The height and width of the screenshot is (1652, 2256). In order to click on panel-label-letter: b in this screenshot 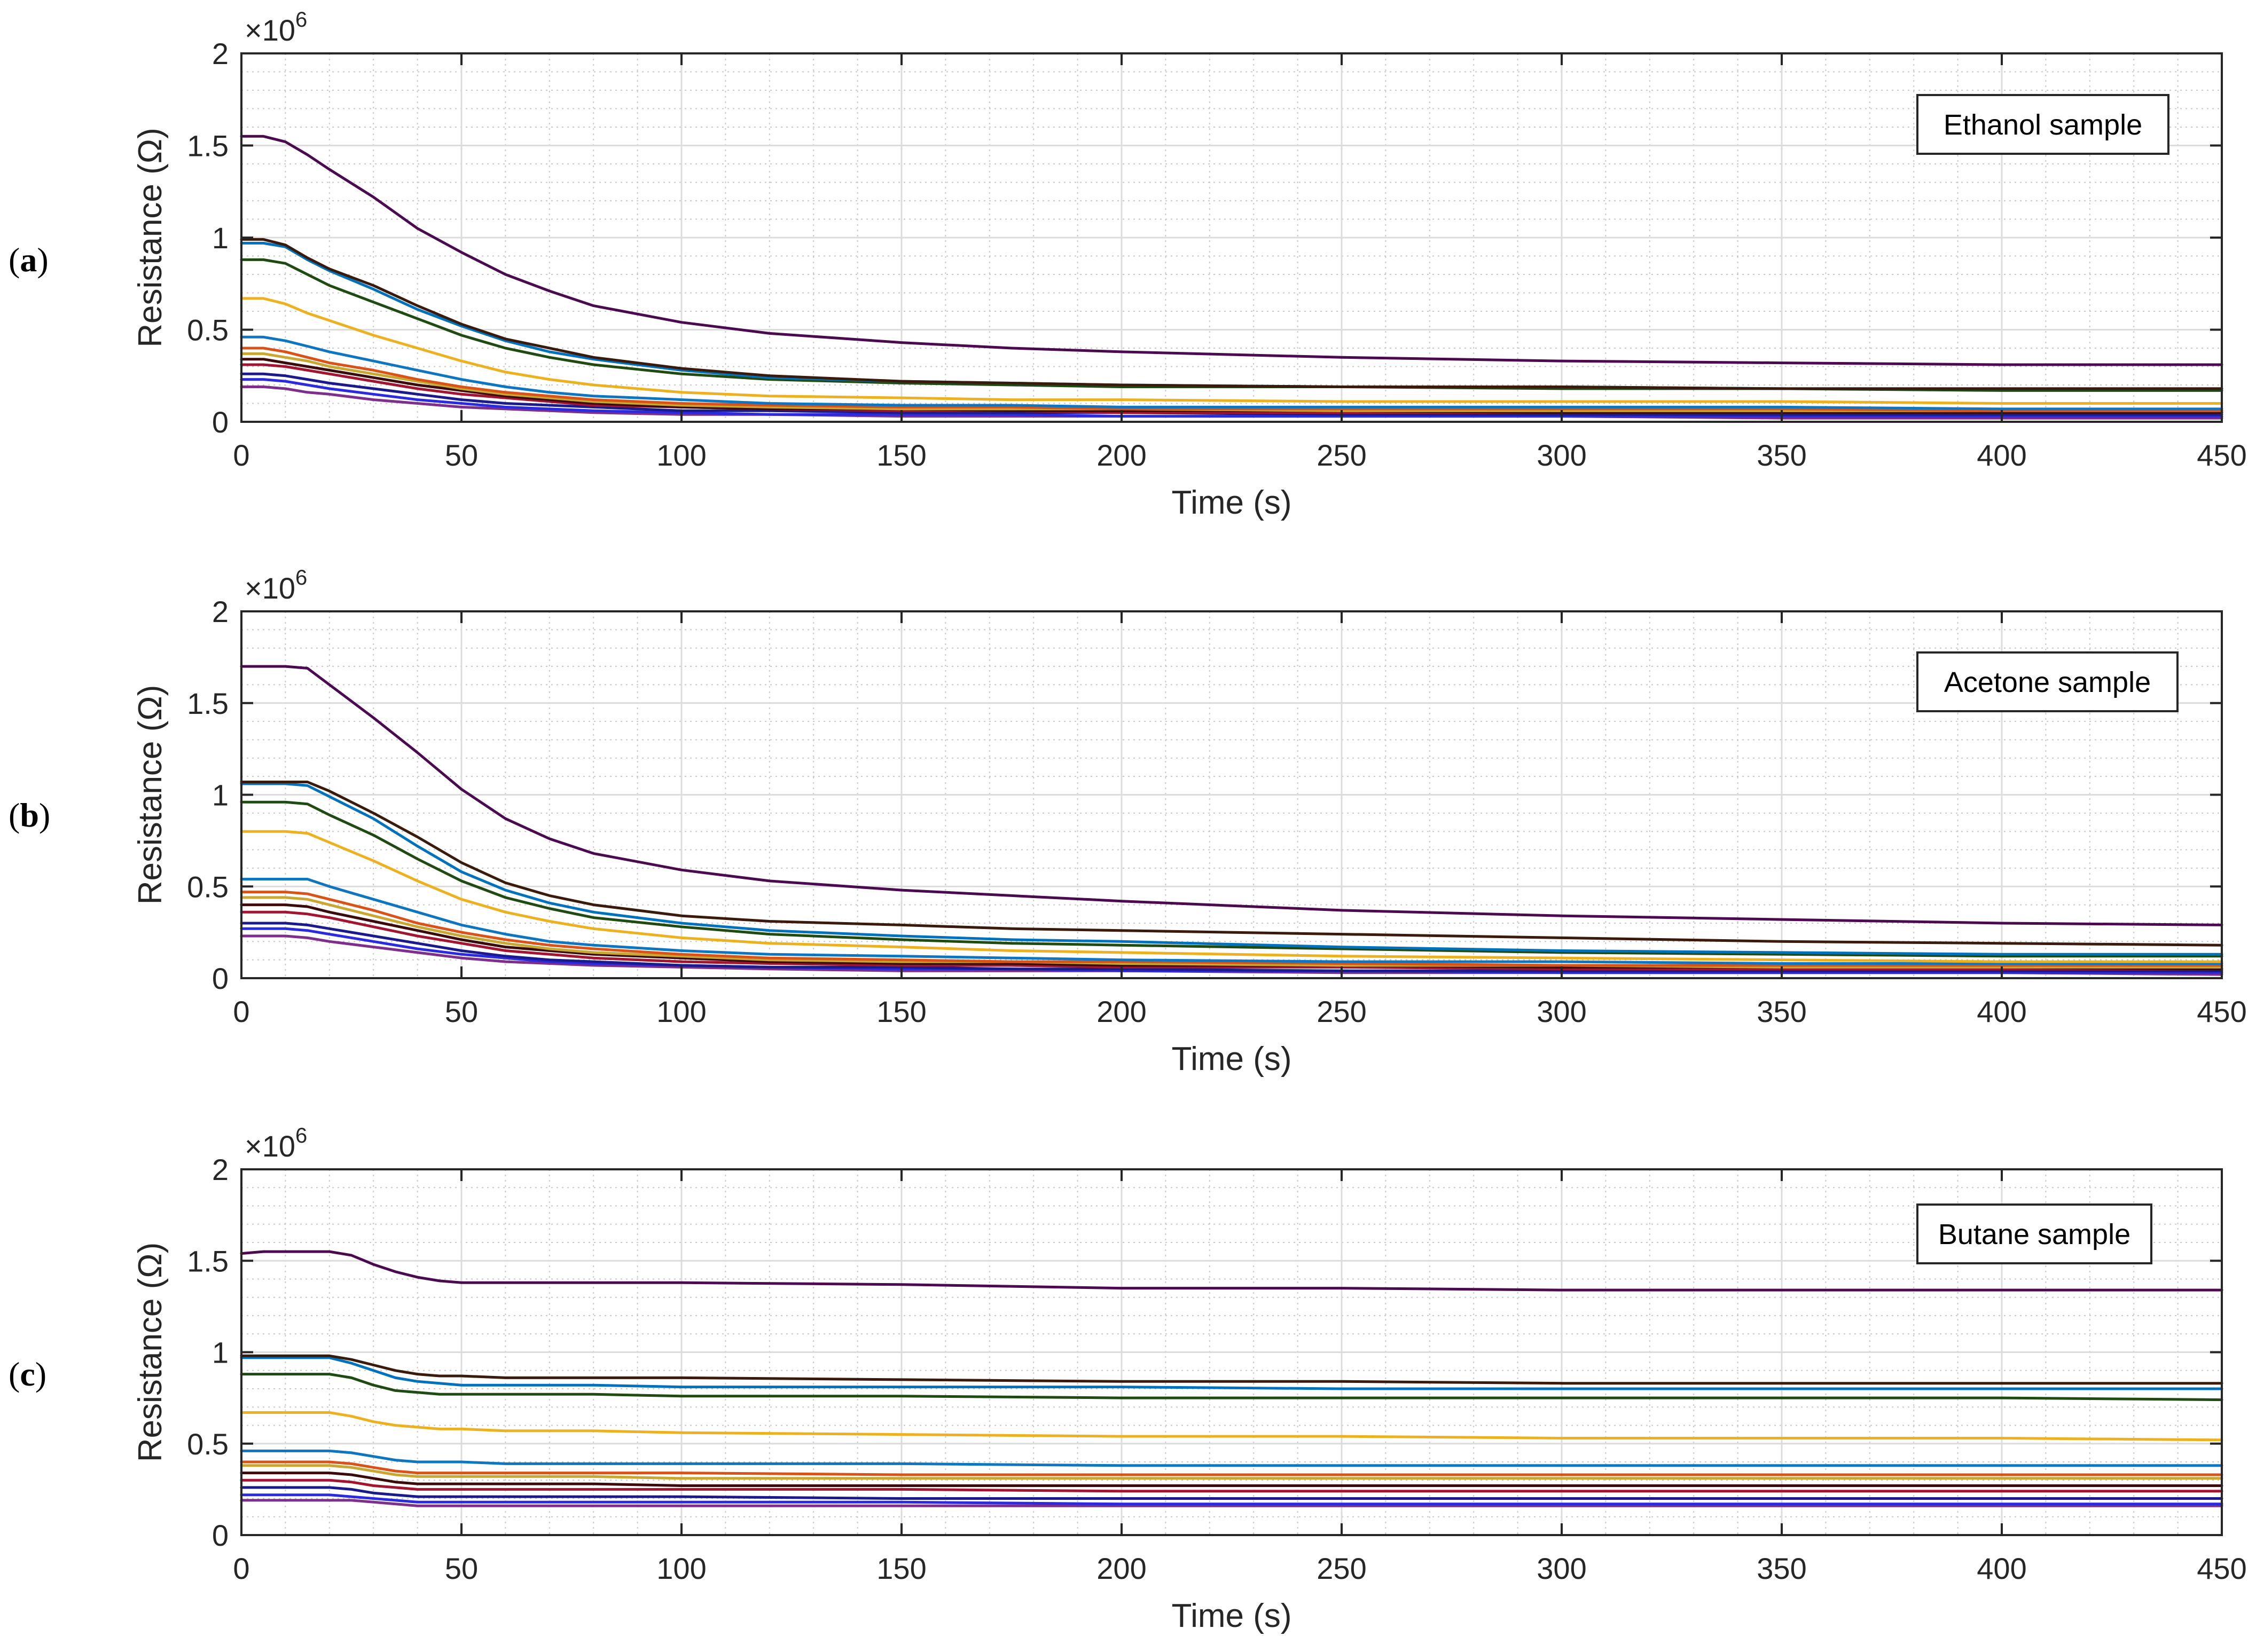, I will do `click(29, 815)`.